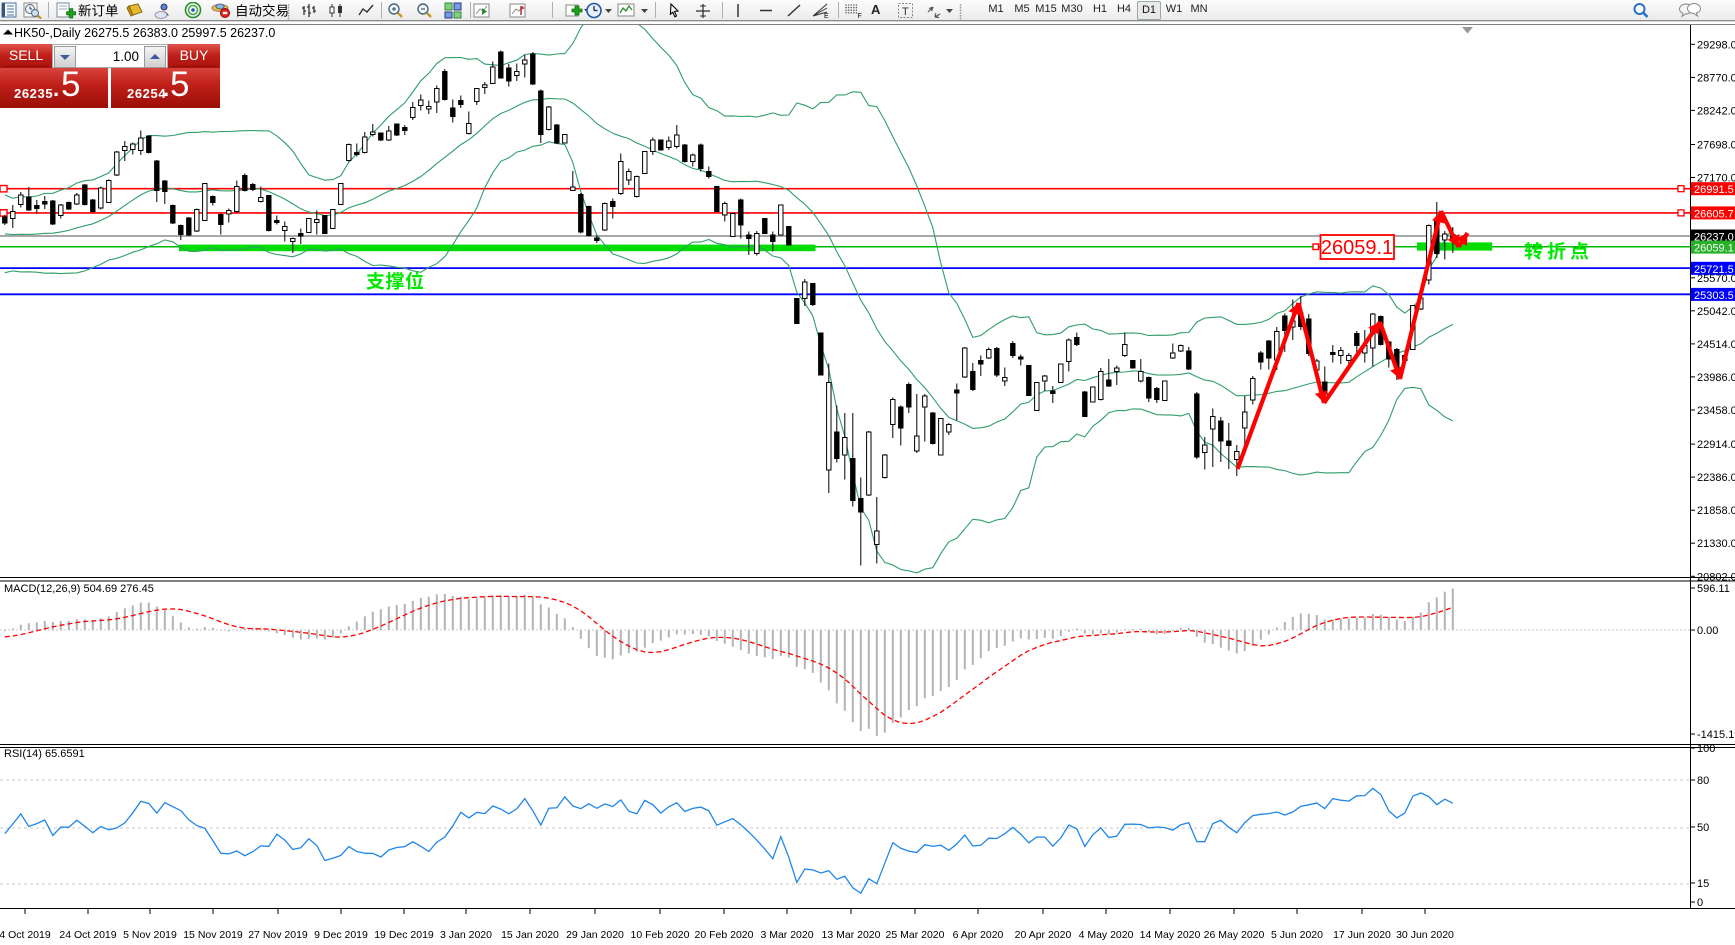 This screenshot has height=945, width=1735. I want to click on svg-text: MACD(12,26,9) 504.69 276.45, so click(79, 589).